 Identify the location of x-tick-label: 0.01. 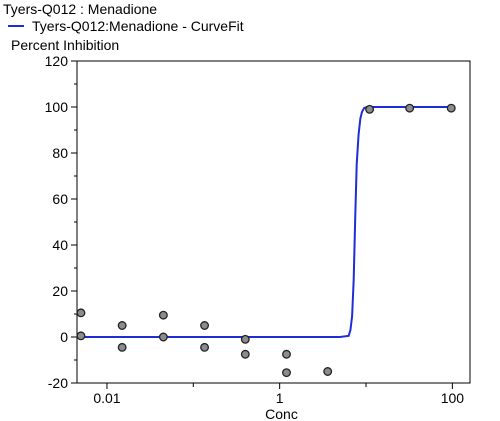
(106, 398).